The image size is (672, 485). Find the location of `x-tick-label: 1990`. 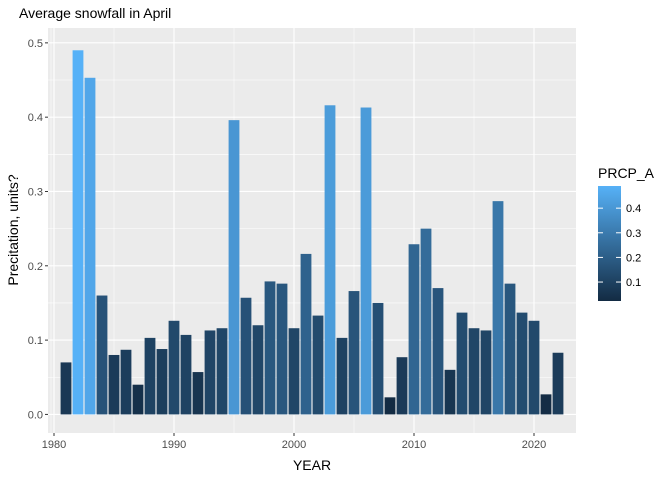

x-tick-label: 1990 is located at coordinates (174, 445).